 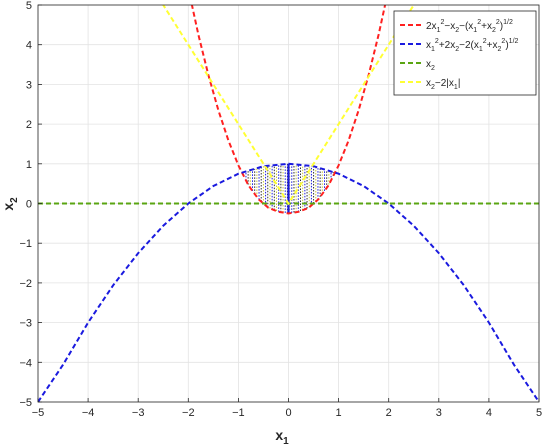 I want to click on y-tick-label: 0, so click(x=29, y=205).